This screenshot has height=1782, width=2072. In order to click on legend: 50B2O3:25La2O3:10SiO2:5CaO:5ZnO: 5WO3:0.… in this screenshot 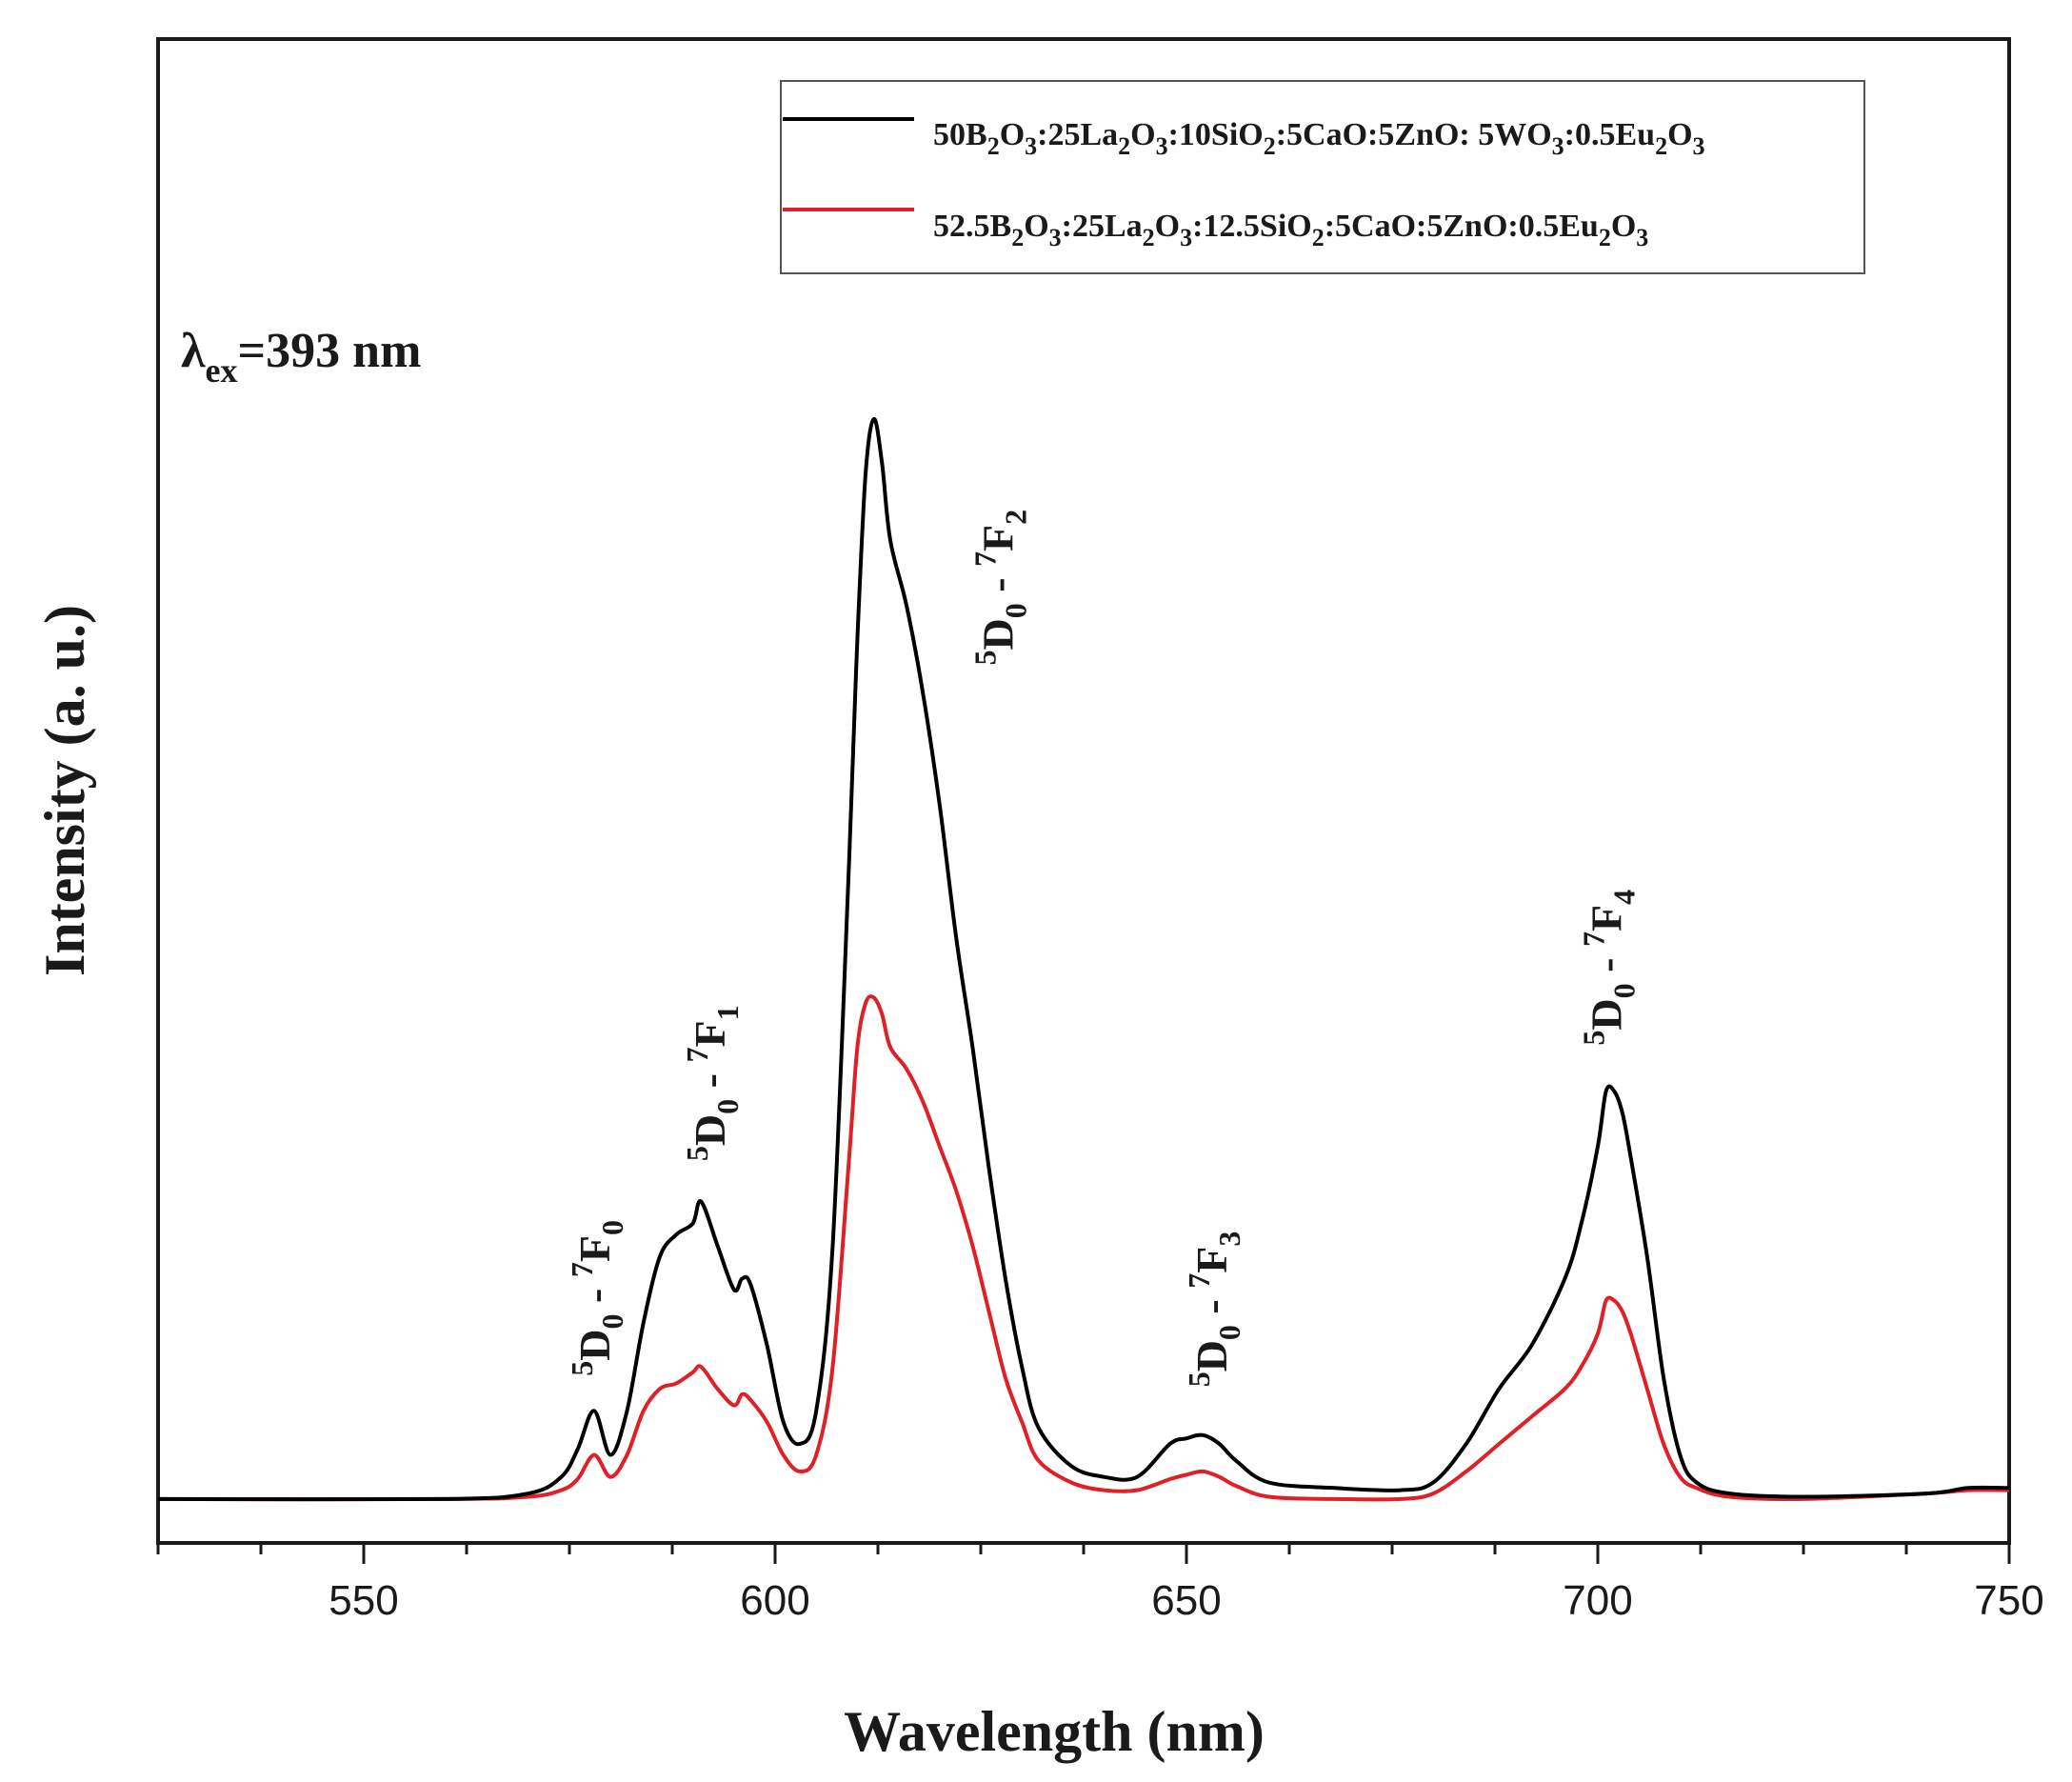, I will do `click(1322, 177)`.